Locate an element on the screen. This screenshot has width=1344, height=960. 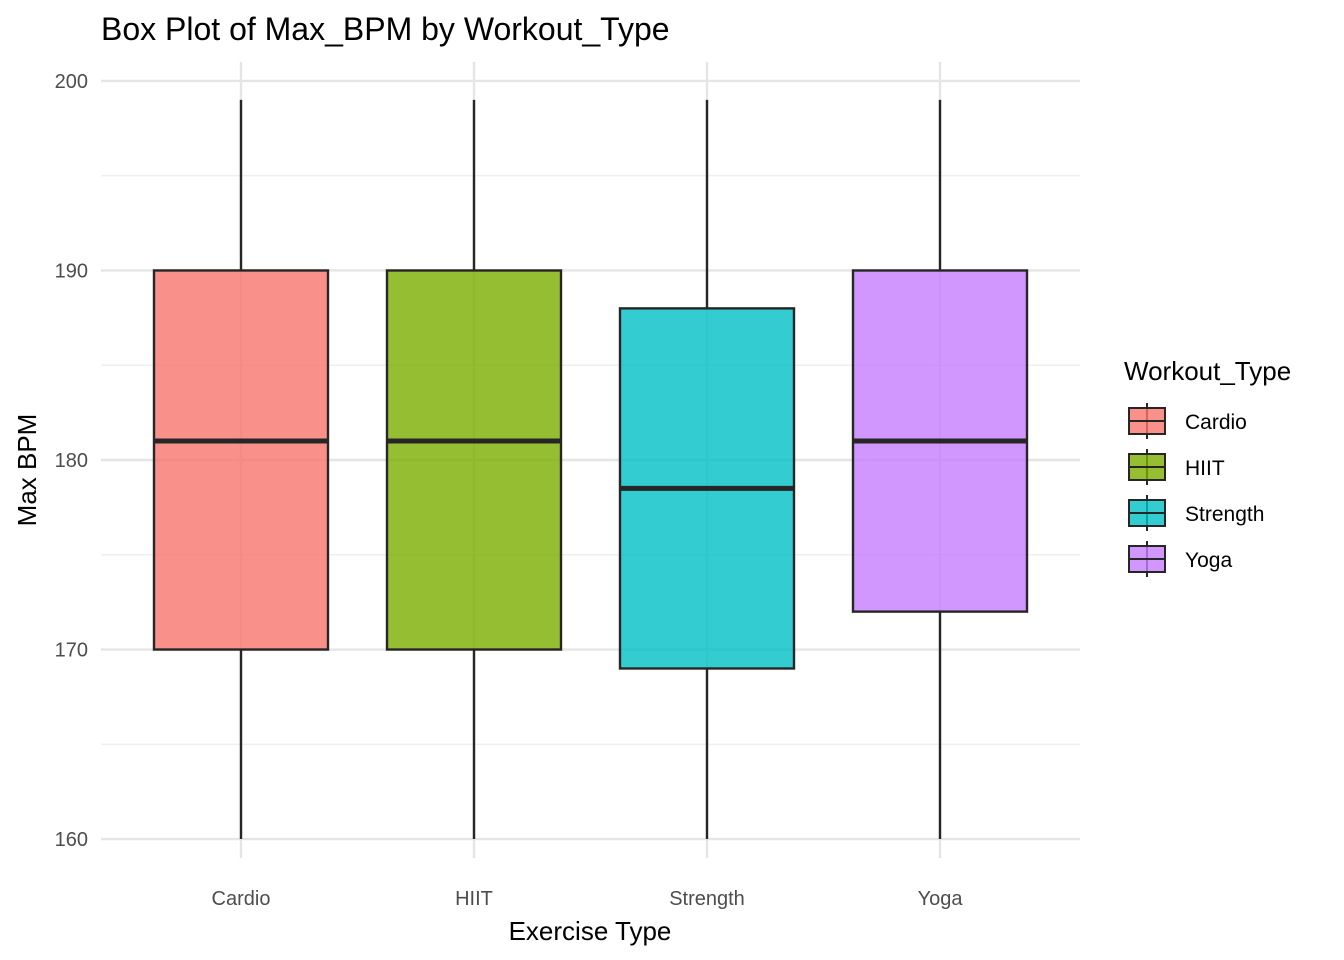
x-tick-label: HIIT is located at coordinates (474, 899).